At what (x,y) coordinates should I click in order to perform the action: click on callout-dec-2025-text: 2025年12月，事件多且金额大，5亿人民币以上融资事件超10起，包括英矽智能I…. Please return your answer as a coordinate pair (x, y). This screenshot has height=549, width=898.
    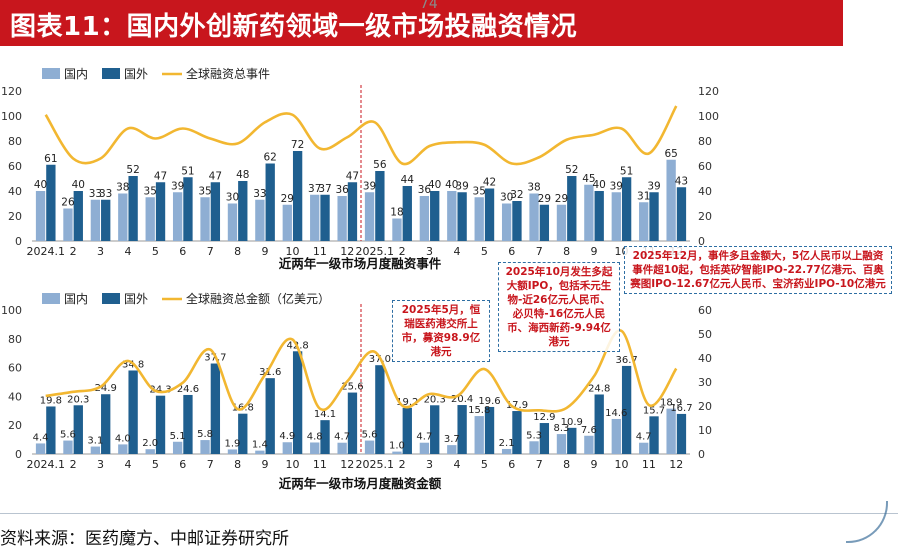
    Looking at the image, I should click on (758, 270).